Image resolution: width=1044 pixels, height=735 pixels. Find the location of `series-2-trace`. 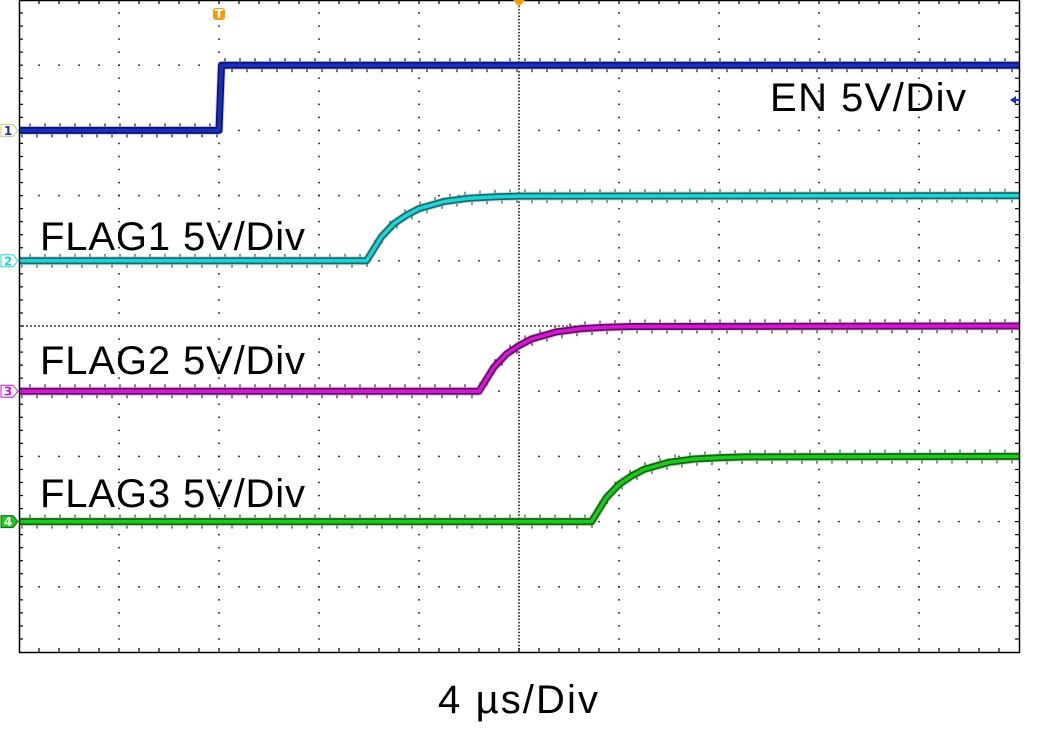

series-2-trace is located at coordinates (519, 228).